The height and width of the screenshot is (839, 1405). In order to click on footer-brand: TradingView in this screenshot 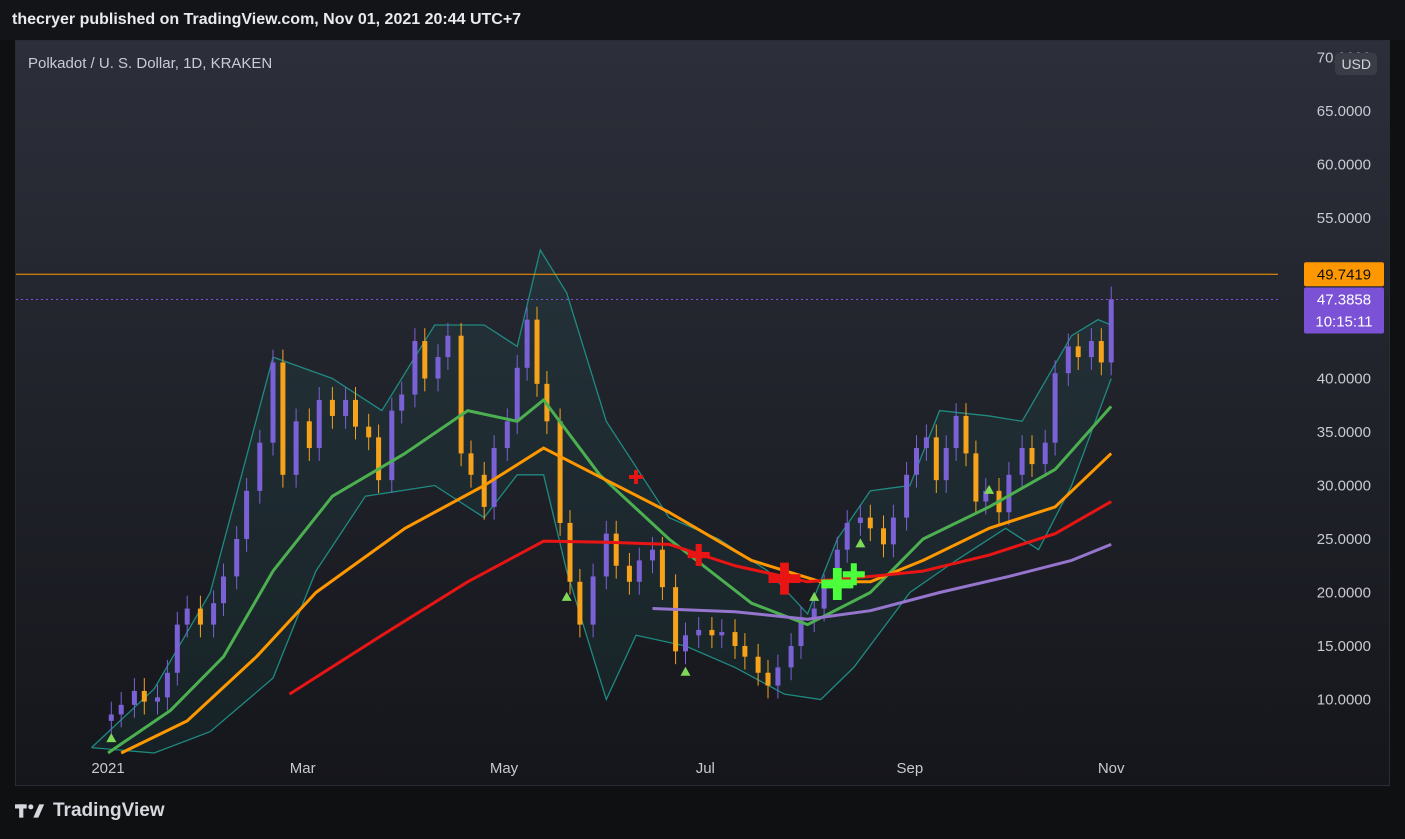, I will do `click(90, 811)`.